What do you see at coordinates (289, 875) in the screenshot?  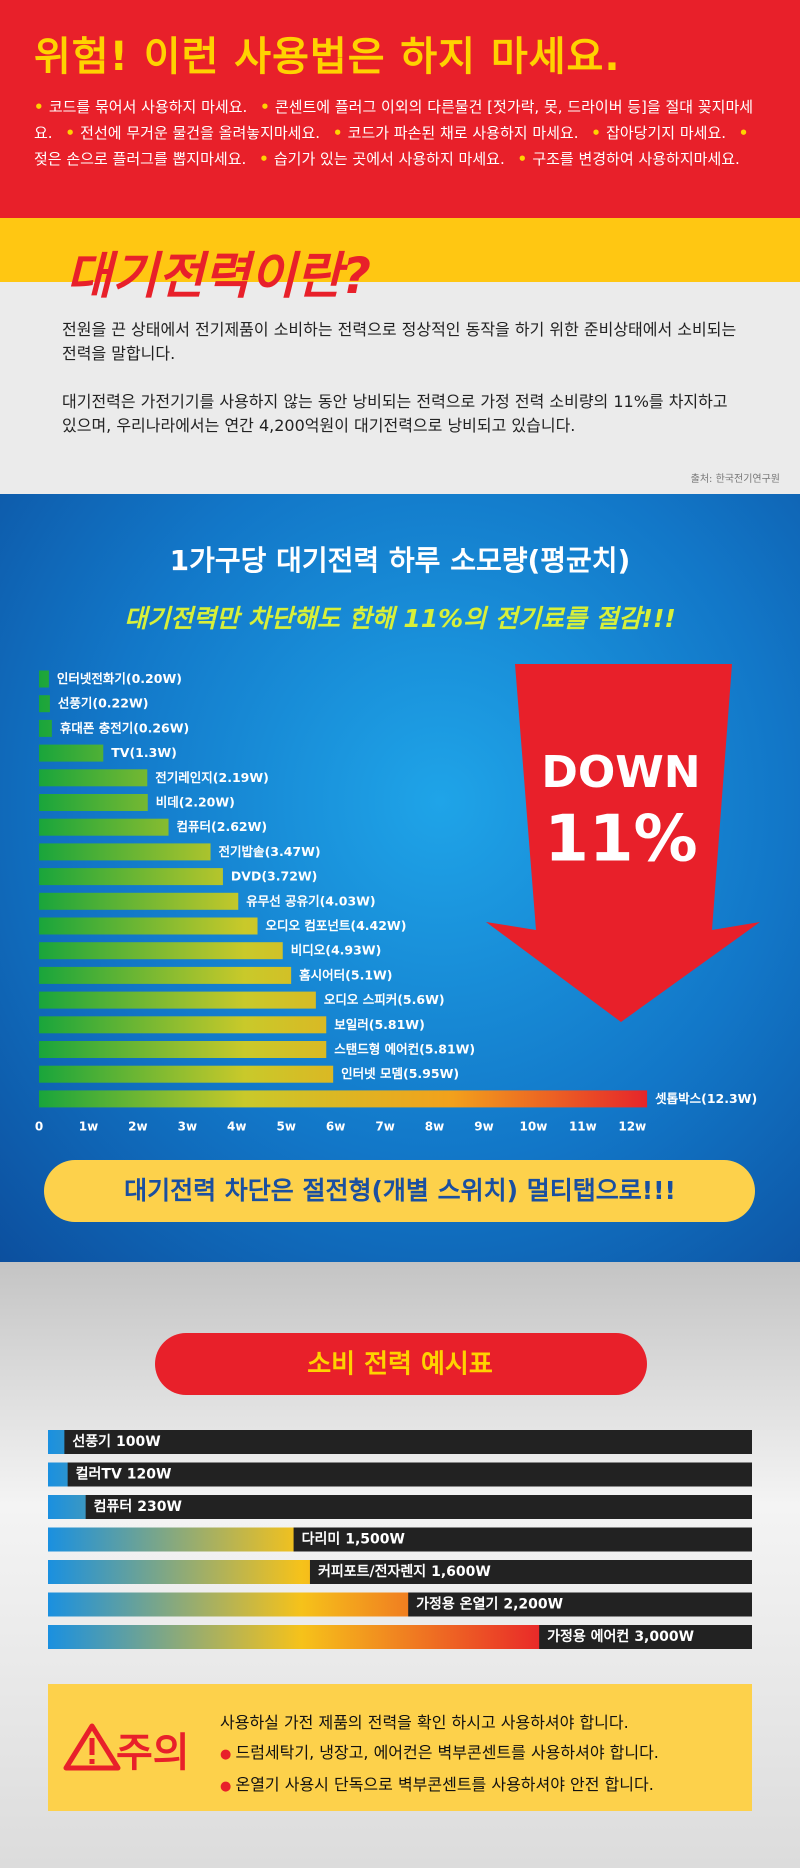 I see `value-label: (3.72W)` at bounding box center [289, 875].